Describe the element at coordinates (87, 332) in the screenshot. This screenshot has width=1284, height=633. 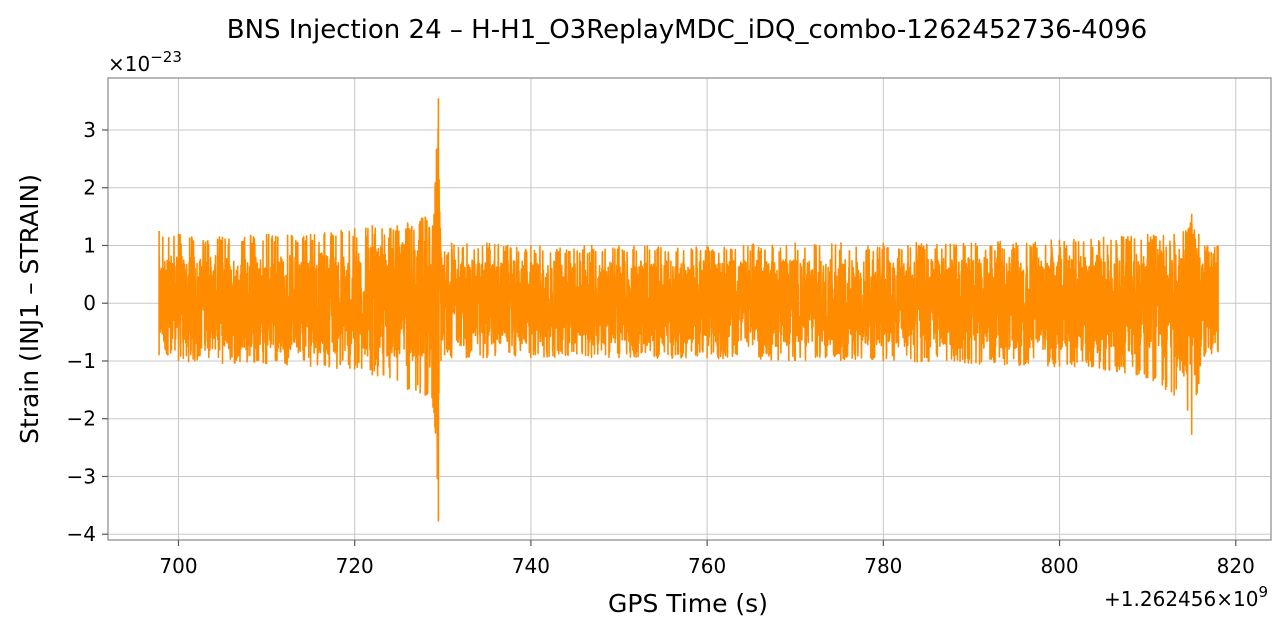
I see `y-axis-ticks: −4 −3 −2 −1 0 1 2 3` at that location.